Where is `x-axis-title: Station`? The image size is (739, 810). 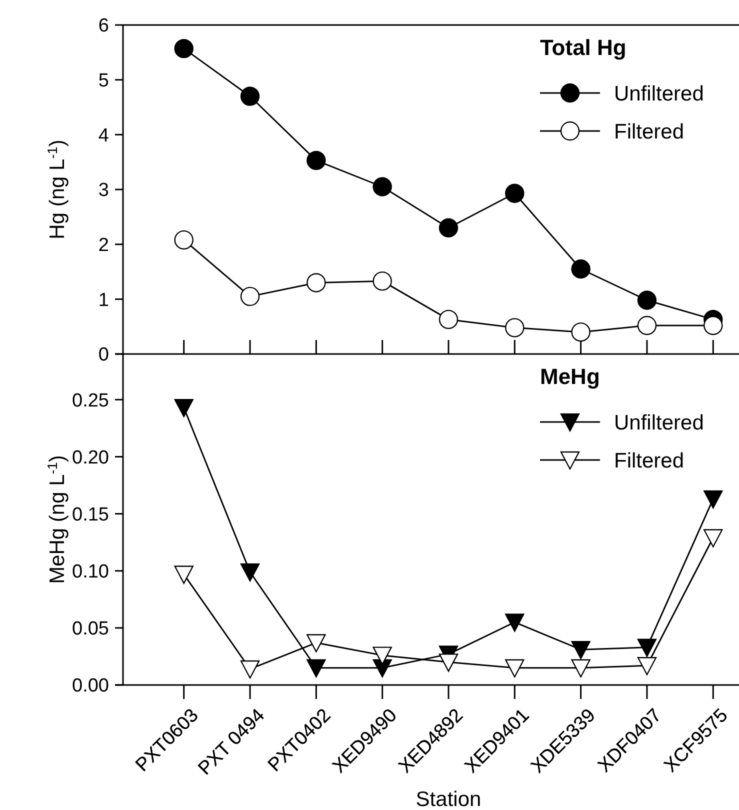
x-axis-title: Station is located at coordinates (449, 799).